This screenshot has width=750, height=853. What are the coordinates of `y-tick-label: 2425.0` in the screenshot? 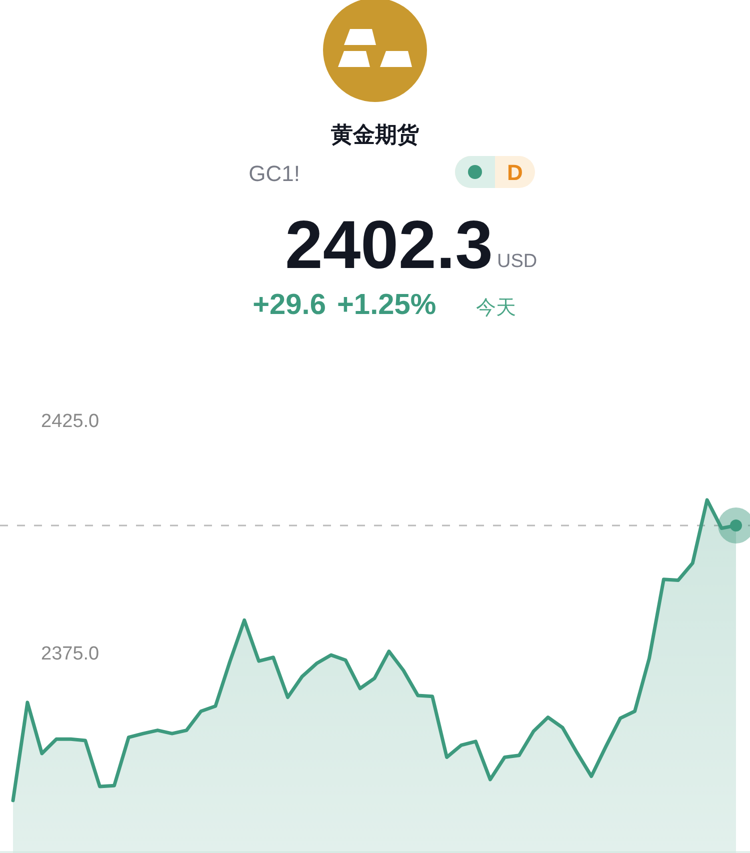 It's located at (70, 421).